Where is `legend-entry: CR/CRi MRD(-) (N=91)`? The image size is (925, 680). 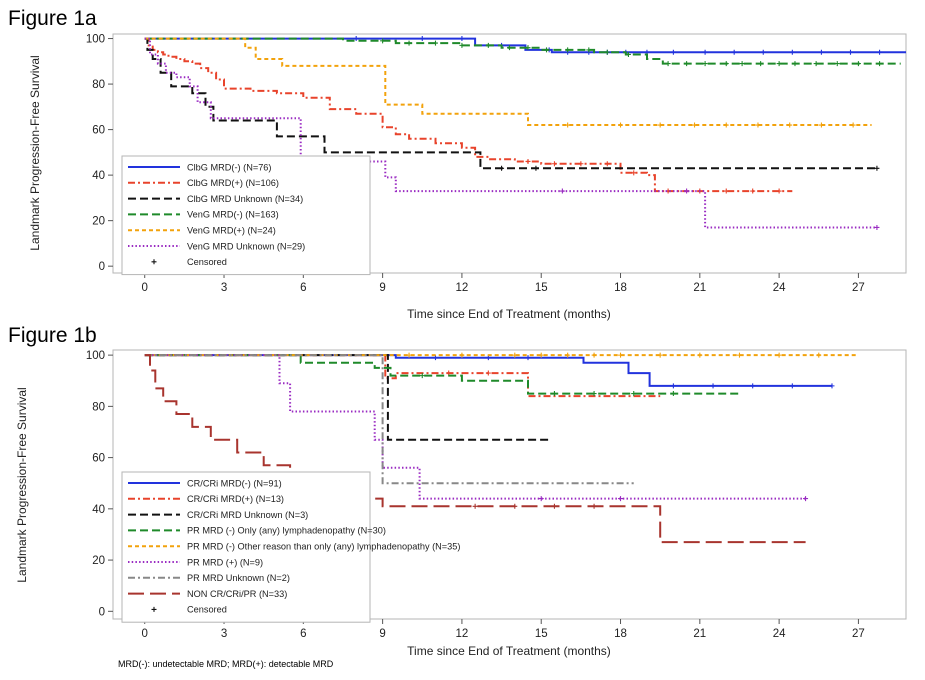
legend-entry: CR/CRi MRD(-) (N=91) is located at coordinates (234, 483).